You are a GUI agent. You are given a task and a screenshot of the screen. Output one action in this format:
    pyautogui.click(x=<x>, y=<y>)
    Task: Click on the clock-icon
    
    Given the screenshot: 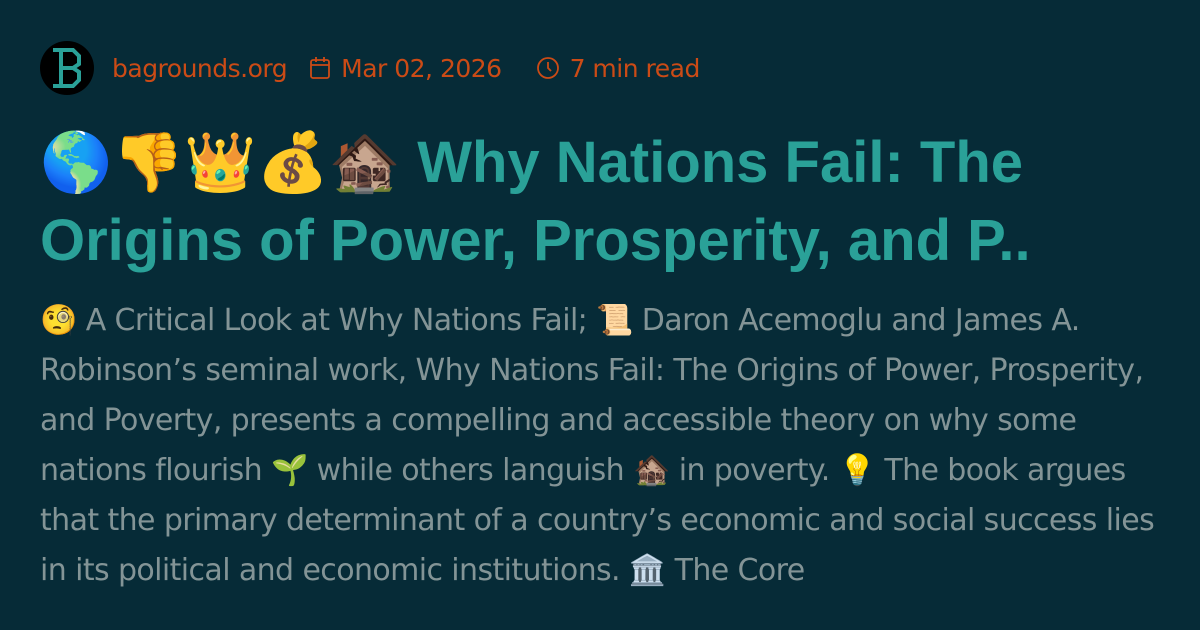 What is the action you would take?
    pyautogui.click(x=548, y=68)
    